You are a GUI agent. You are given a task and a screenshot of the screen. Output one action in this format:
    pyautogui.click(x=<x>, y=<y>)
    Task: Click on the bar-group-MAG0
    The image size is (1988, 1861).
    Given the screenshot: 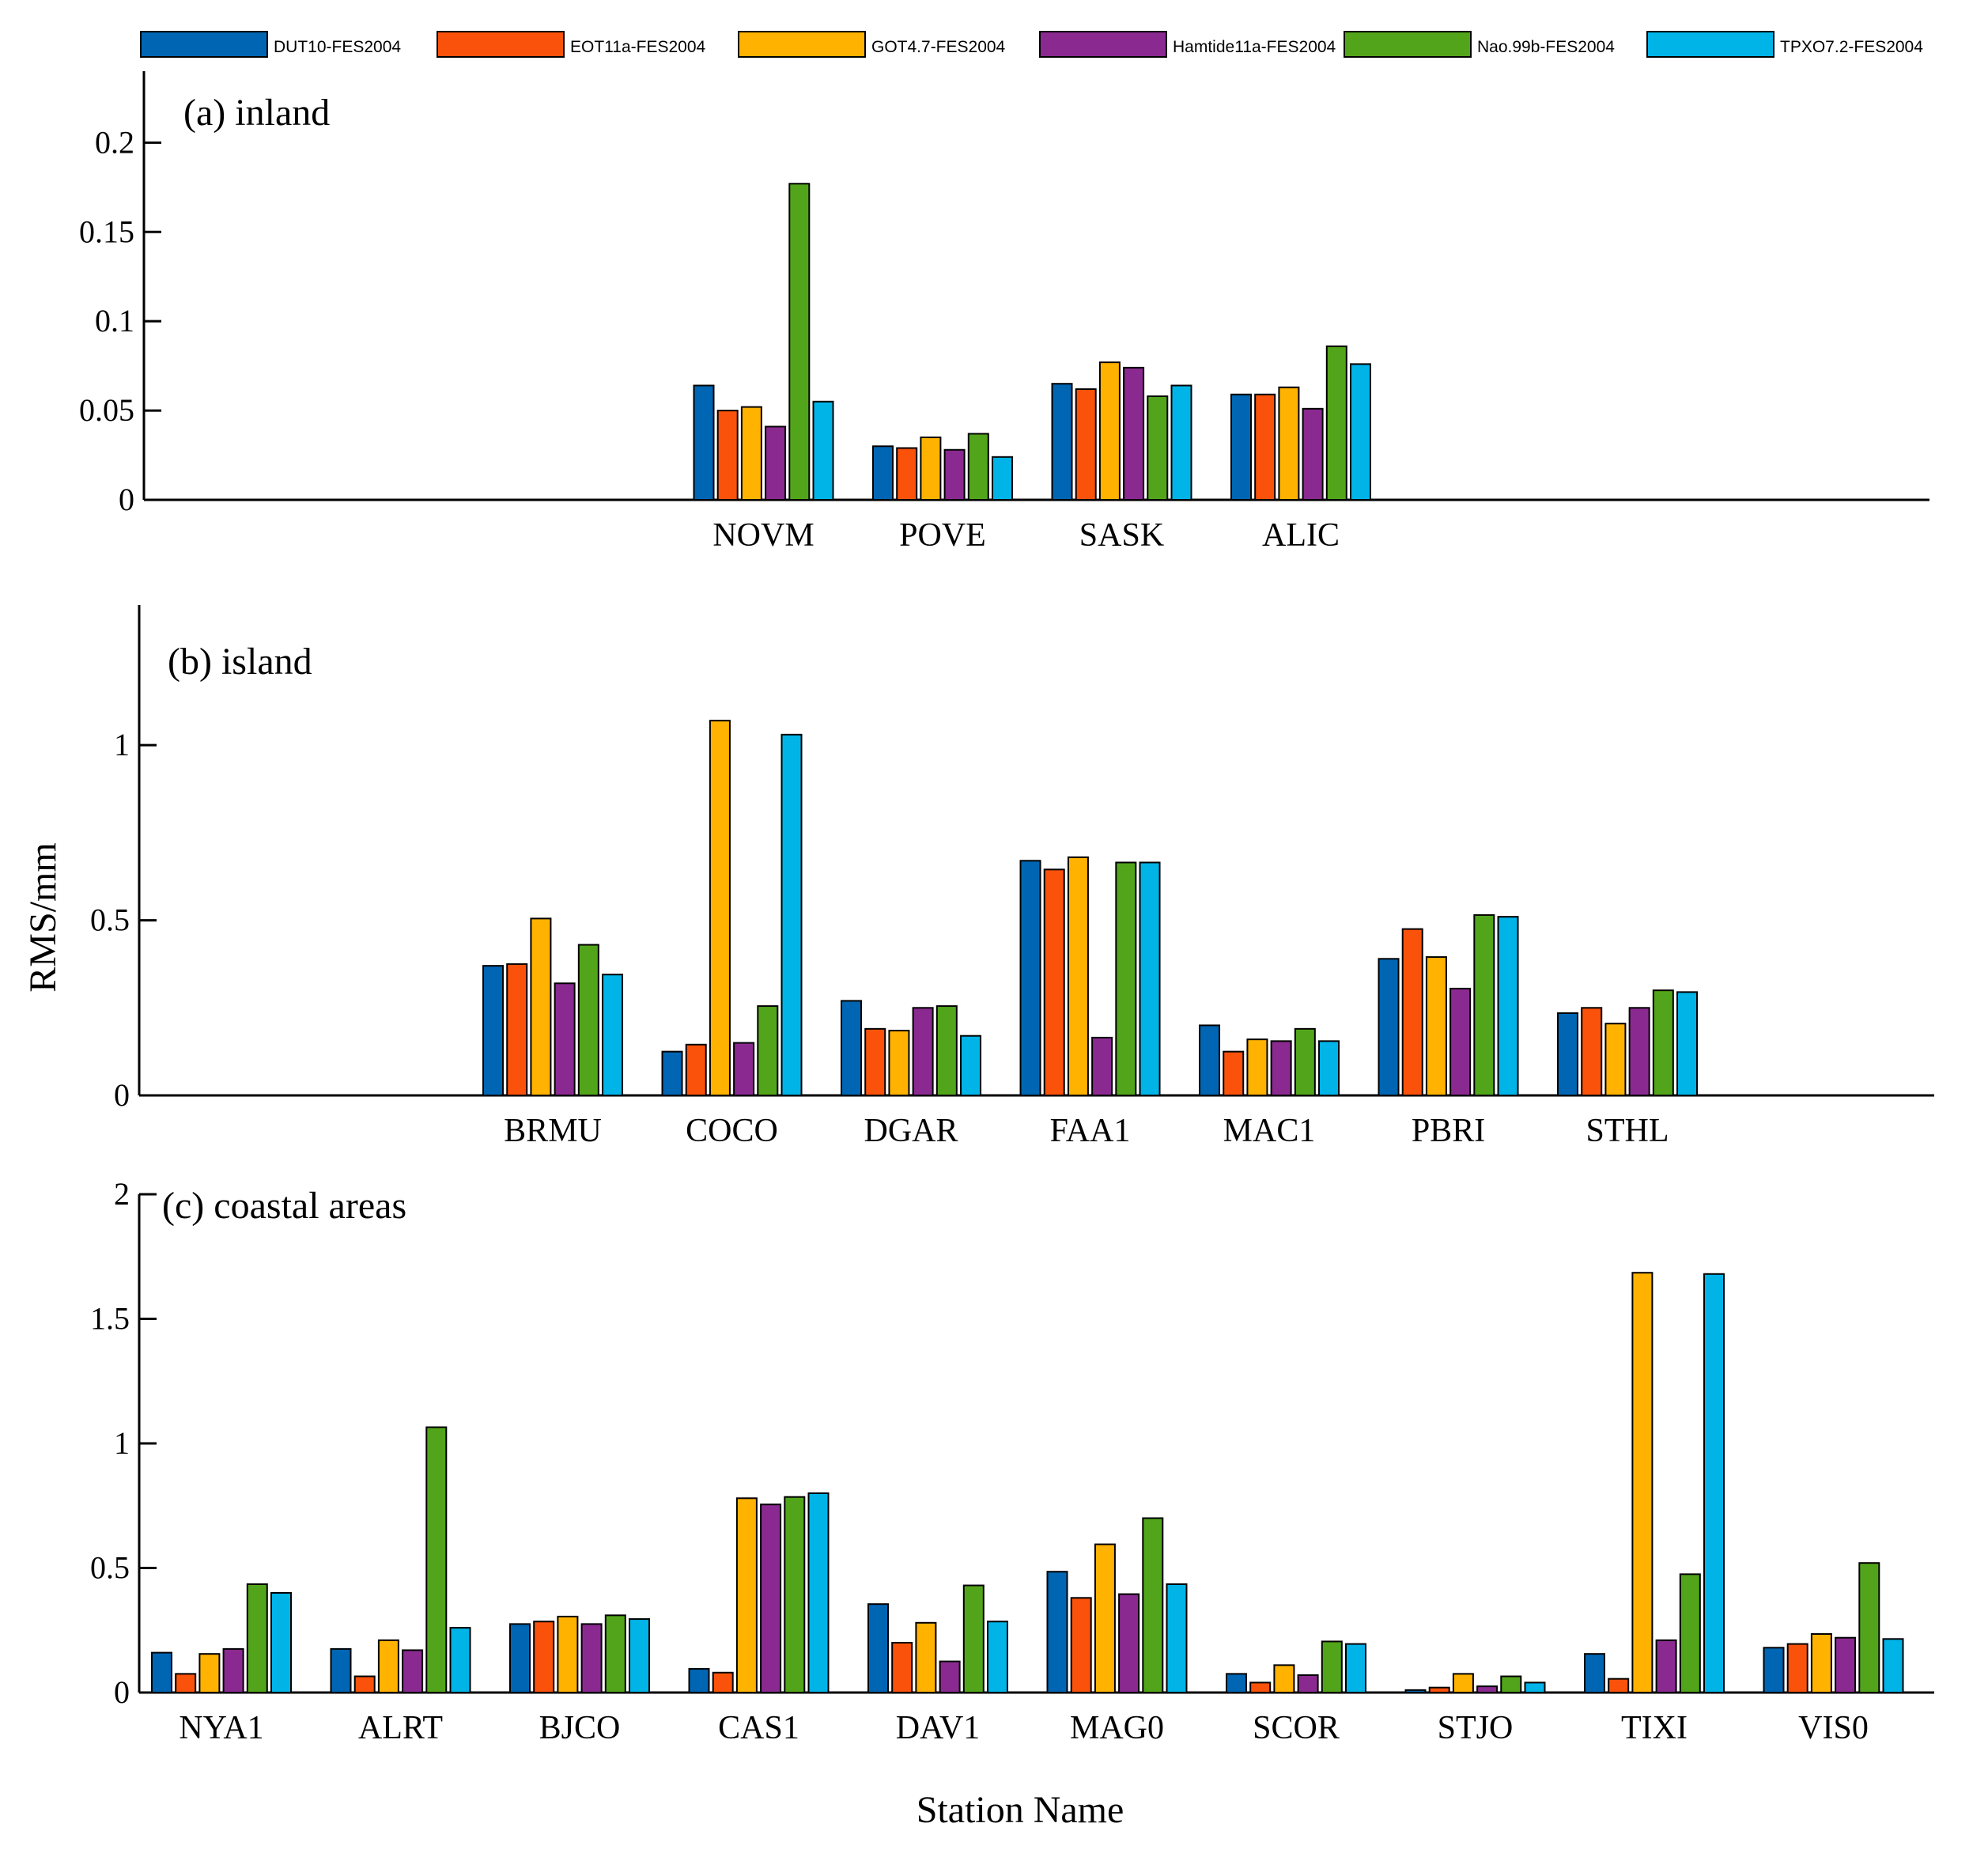 What is the action you would take?
    pyautogui.click(x=1117, y=1606)
    